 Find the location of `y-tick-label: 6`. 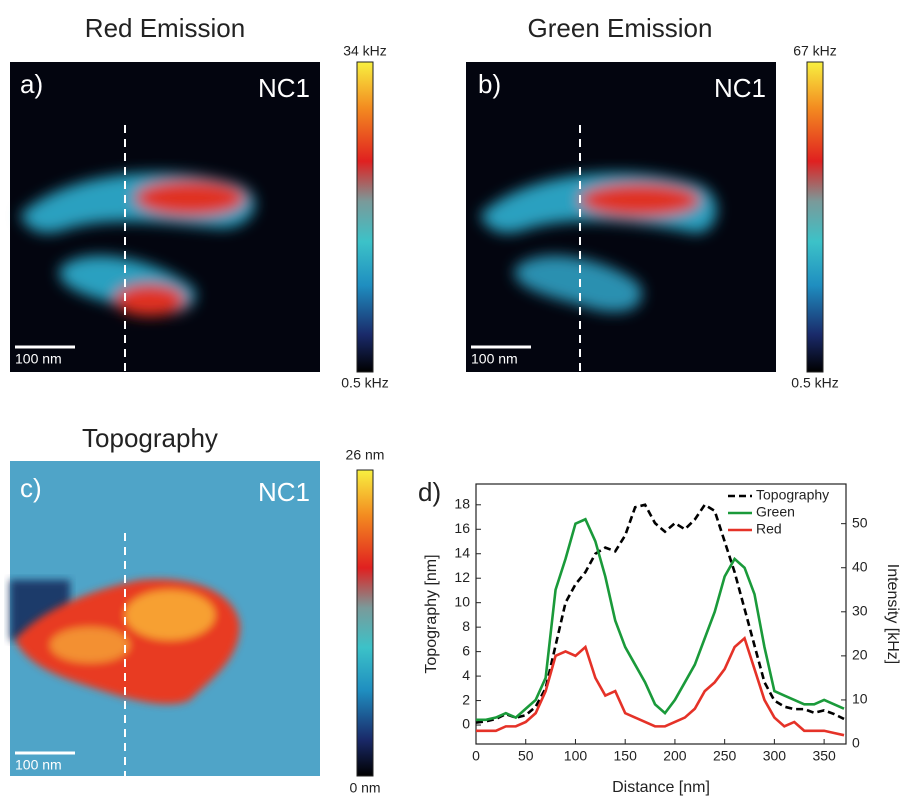

y-tick-label: 6 is located at coordinates (466, 650).